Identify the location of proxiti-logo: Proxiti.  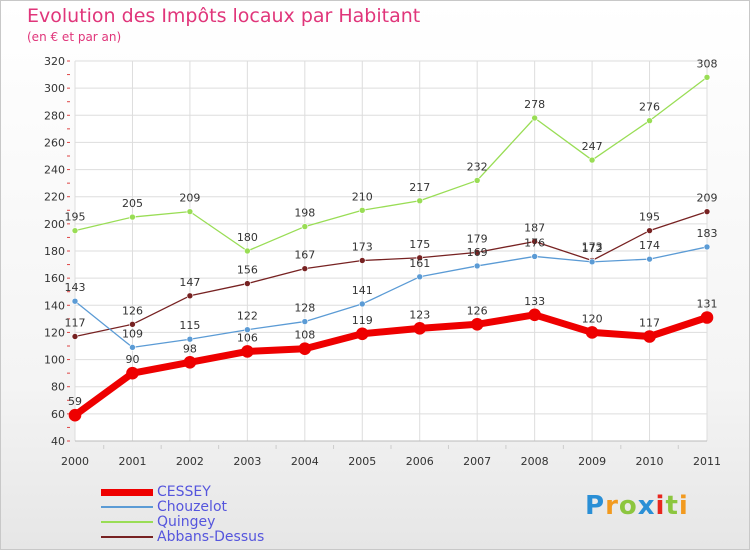
(637, 506).